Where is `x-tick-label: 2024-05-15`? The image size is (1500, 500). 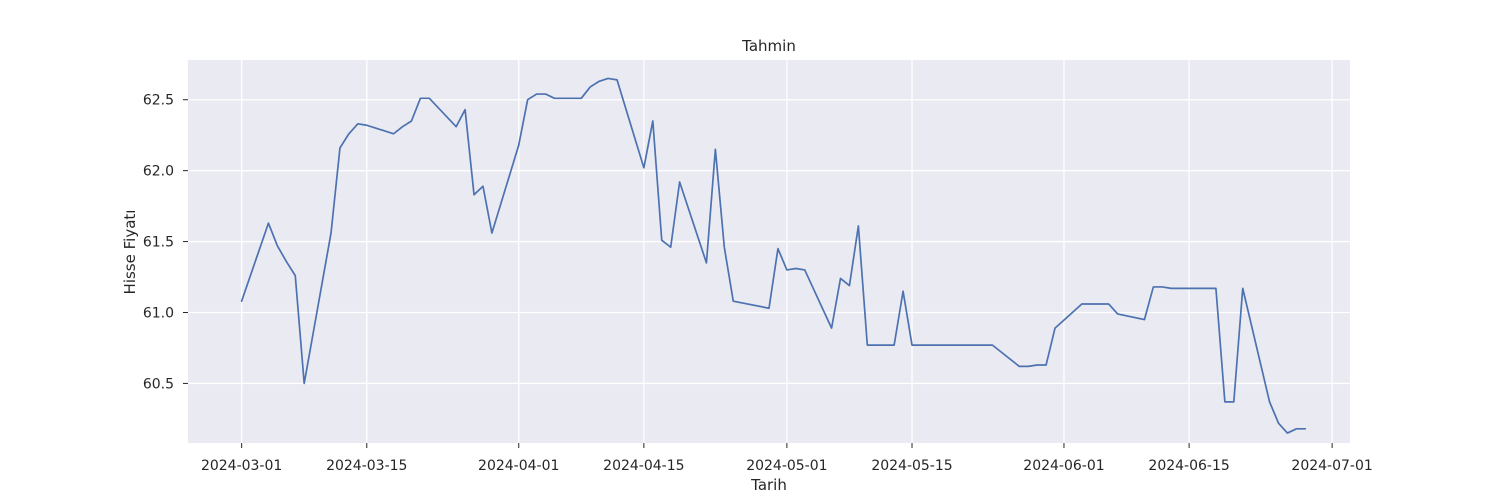
x-tick-label: 2024-05-15 is located at coordinates (911, 466).